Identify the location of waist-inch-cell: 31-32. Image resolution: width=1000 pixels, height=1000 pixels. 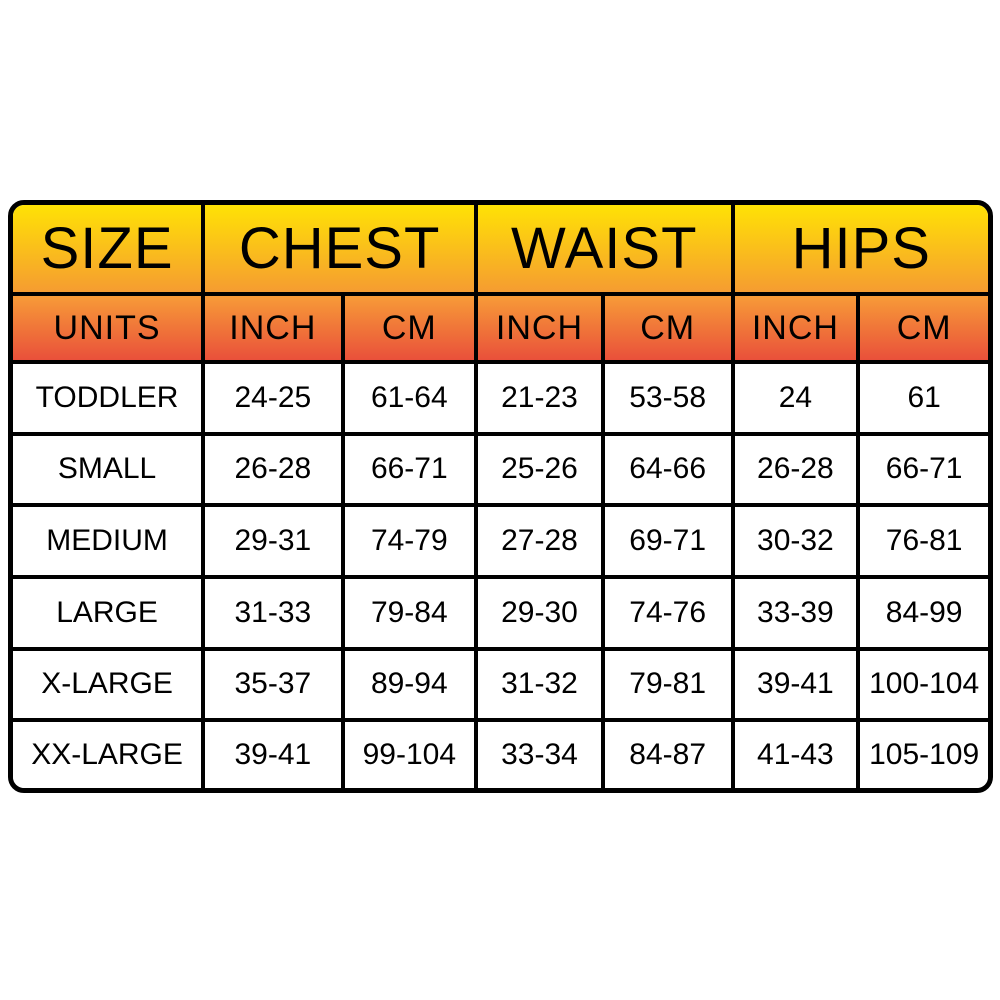
(539, 684).